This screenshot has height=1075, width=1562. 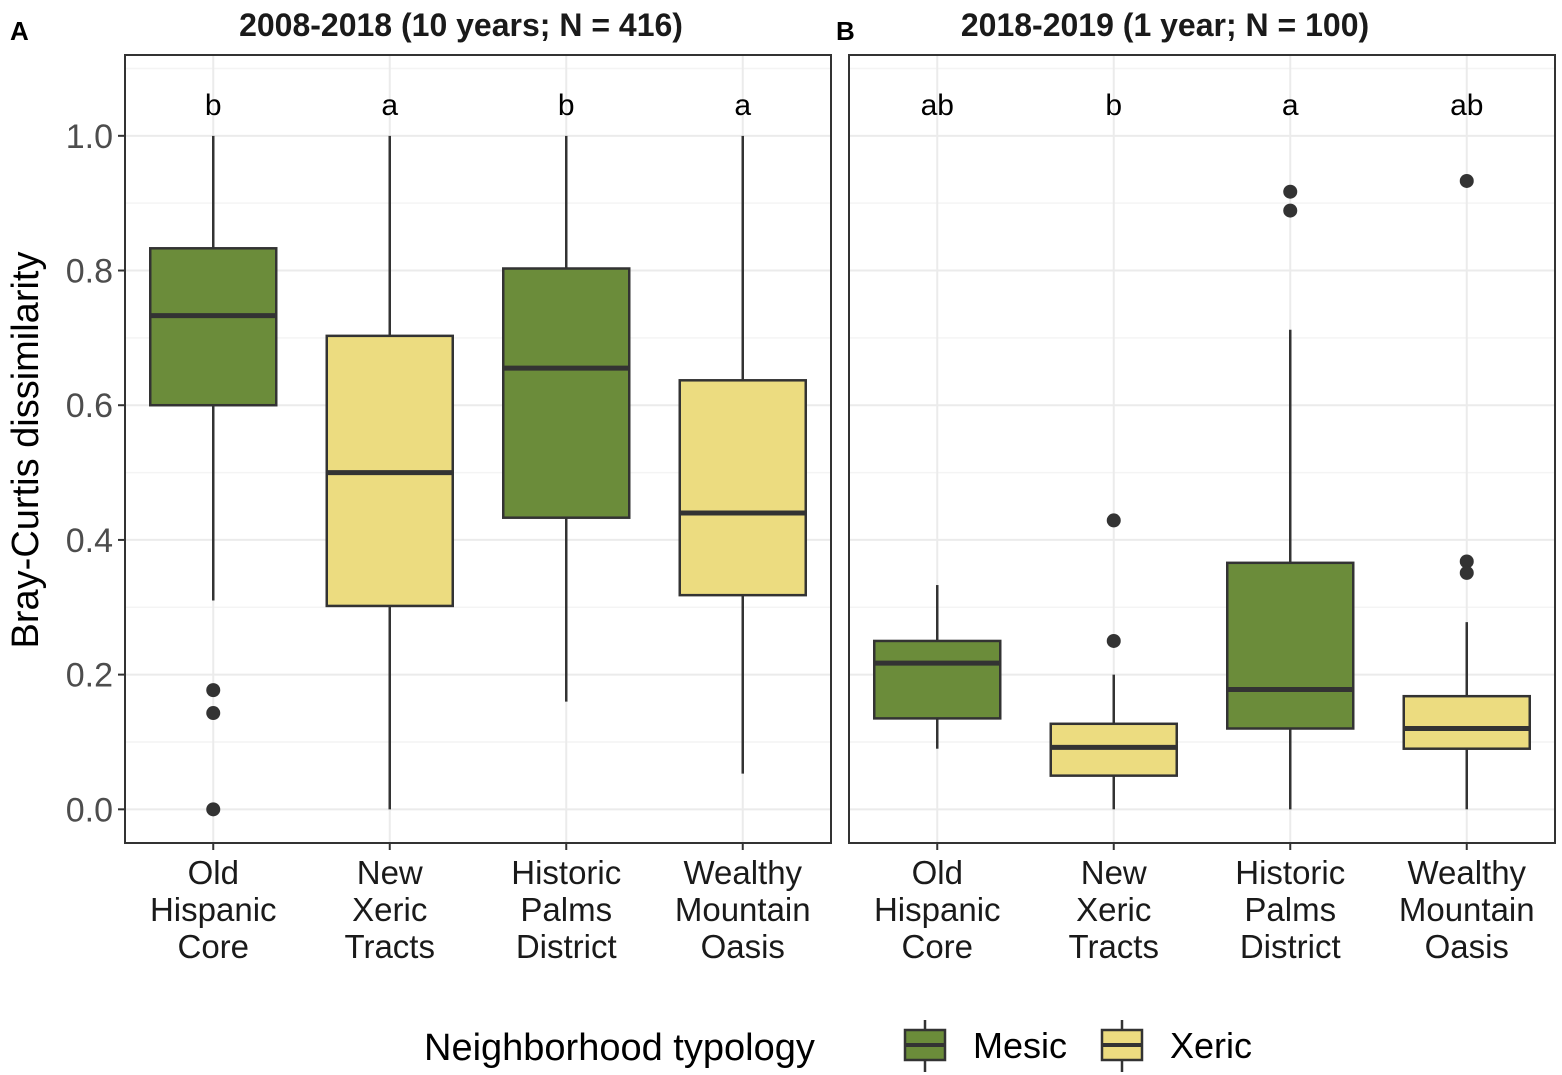 I want to click on y-tick-label: 0.2, so click(x=89, y=676).